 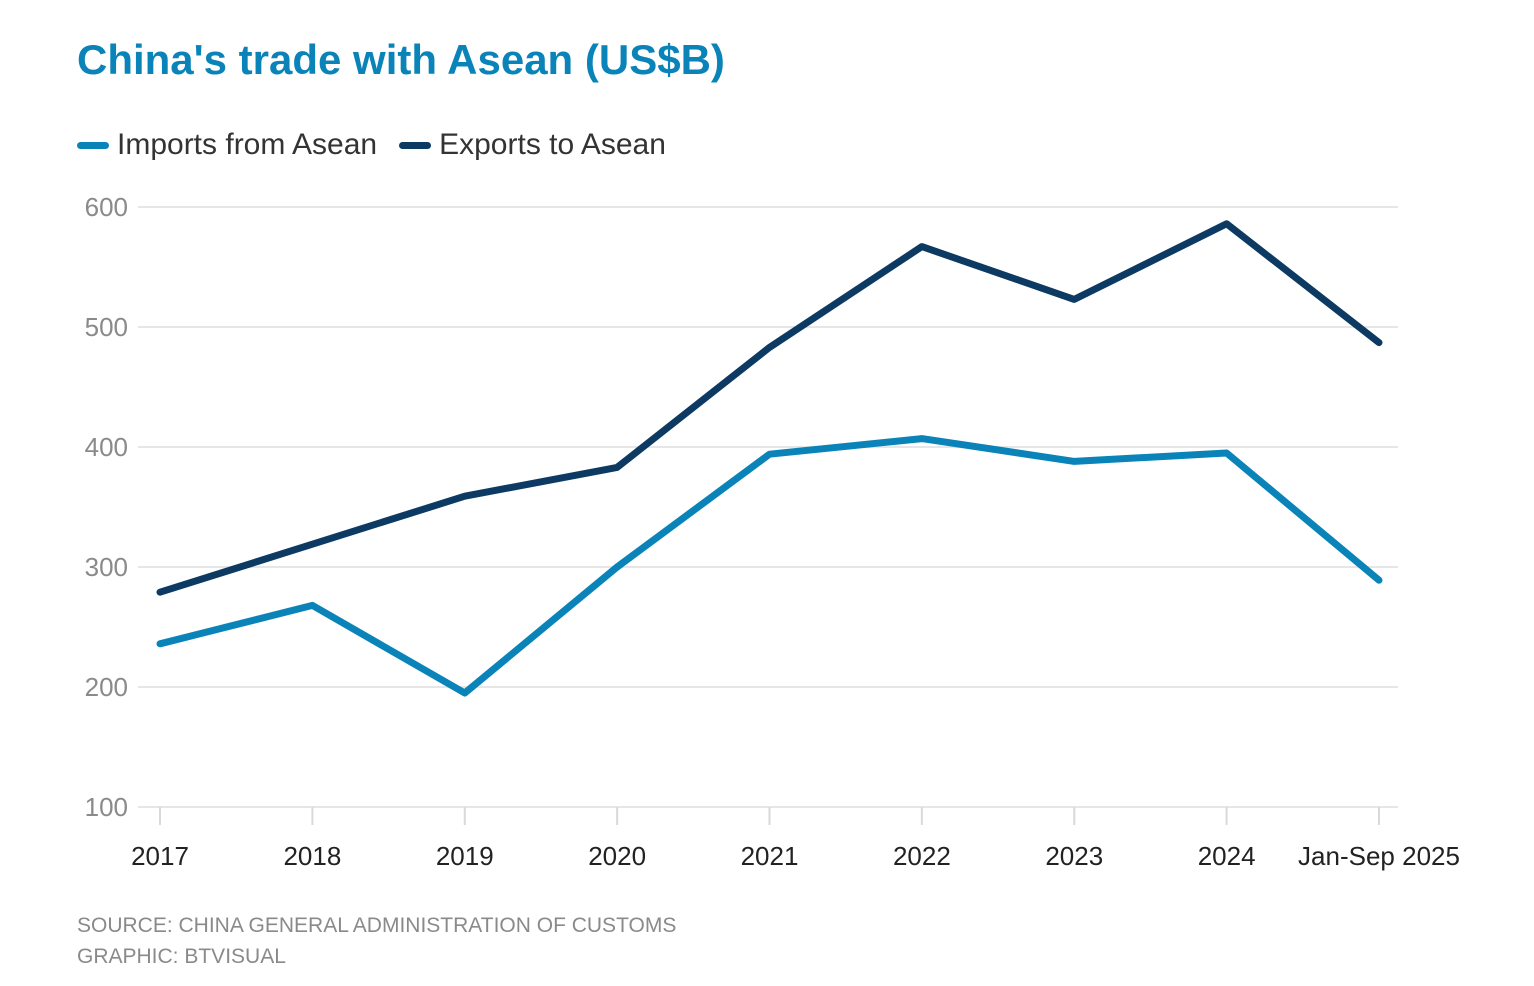 What do you see at coordinates (312, 856) in the screenshot?
I see `x-tick-label-1: 2018` at bounding box center [312, 856].